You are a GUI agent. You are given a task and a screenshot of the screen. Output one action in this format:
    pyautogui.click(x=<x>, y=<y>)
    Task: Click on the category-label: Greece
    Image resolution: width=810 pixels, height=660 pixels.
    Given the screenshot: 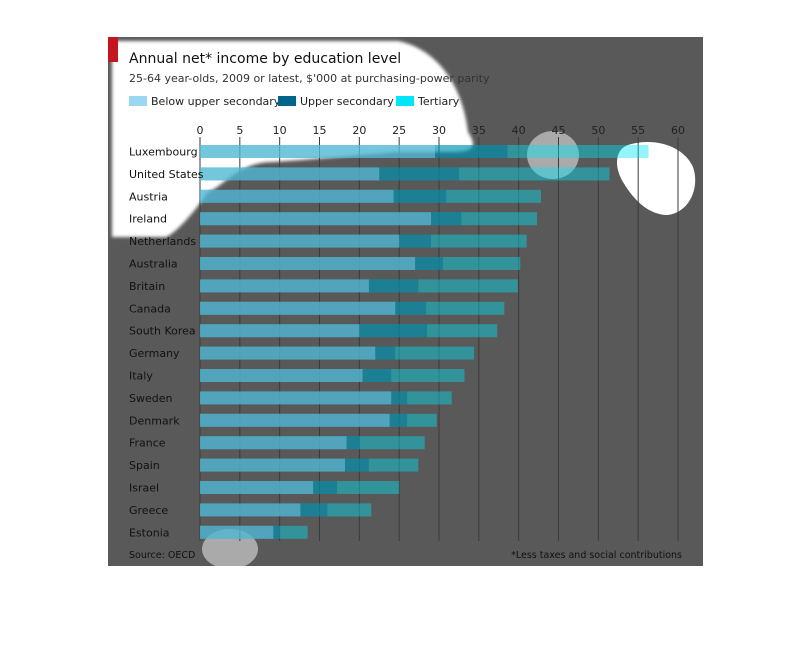 What is the action you would take?
    pyautogui.click(x=148, y=510)
    